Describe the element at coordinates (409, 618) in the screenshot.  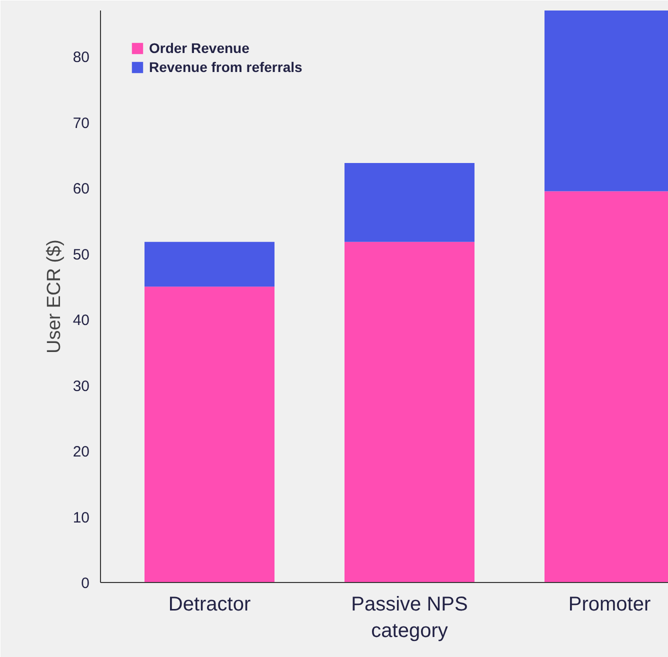
I see `x-tick-label: Passive NPS category` at that location.